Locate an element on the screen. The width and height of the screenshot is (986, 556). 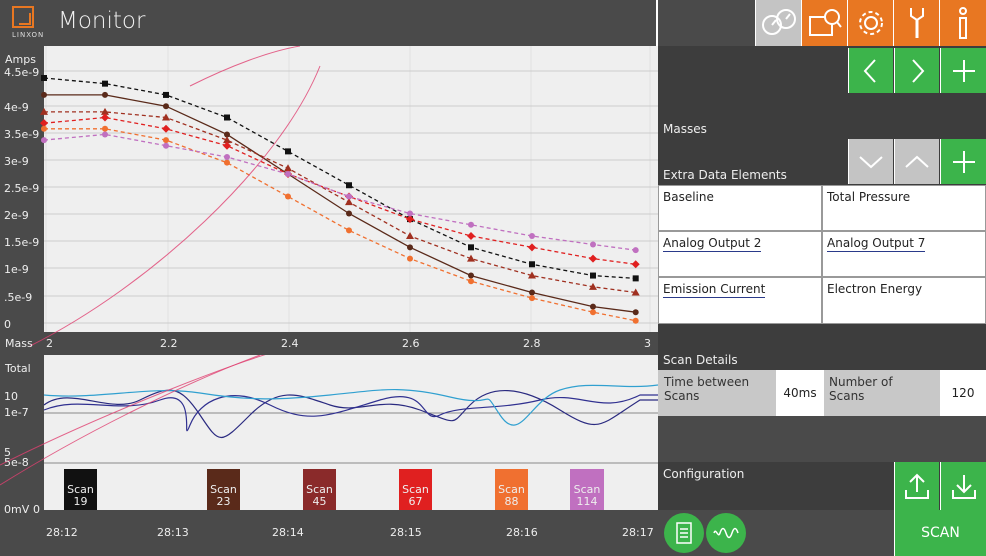
x-tick-label: 28:14 is located at coordinates (288, 532).